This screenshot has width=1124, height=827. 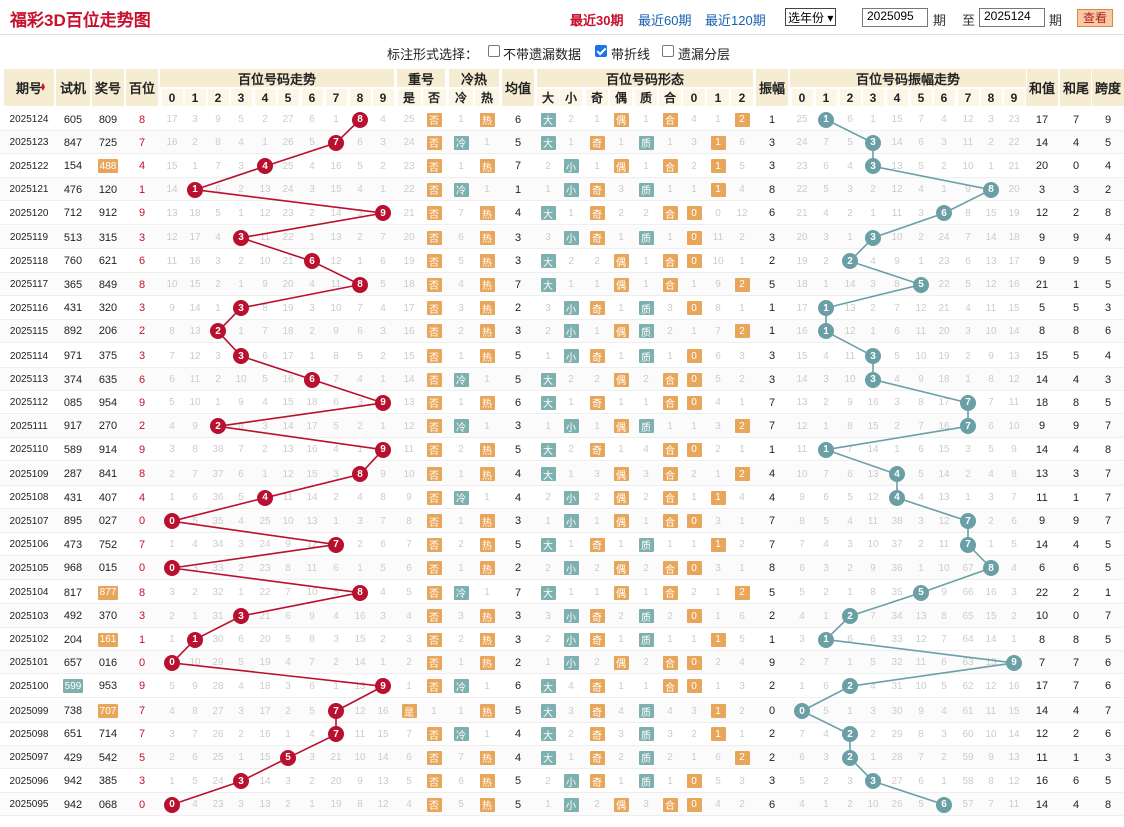 I want to click on to-issue-input: 2025124, so click(x=1012, y=17).